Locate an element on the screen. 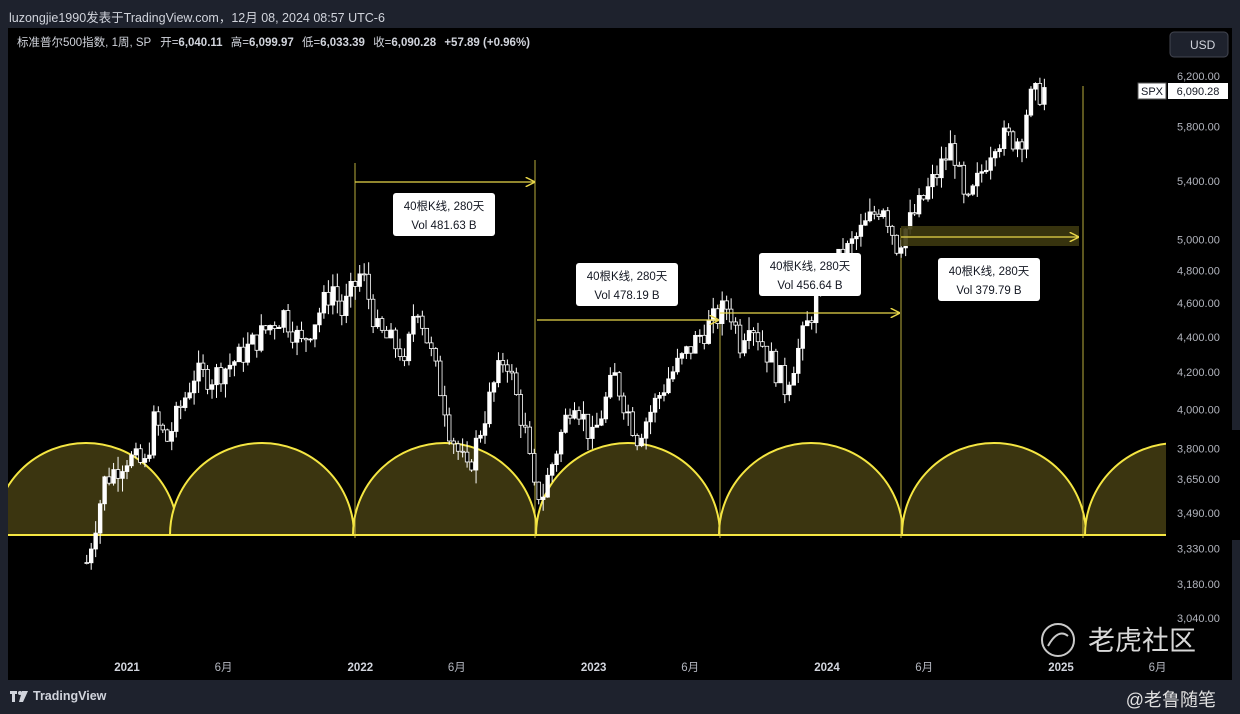  time-tick-label: 6月 is located at coordinates (457, 668).